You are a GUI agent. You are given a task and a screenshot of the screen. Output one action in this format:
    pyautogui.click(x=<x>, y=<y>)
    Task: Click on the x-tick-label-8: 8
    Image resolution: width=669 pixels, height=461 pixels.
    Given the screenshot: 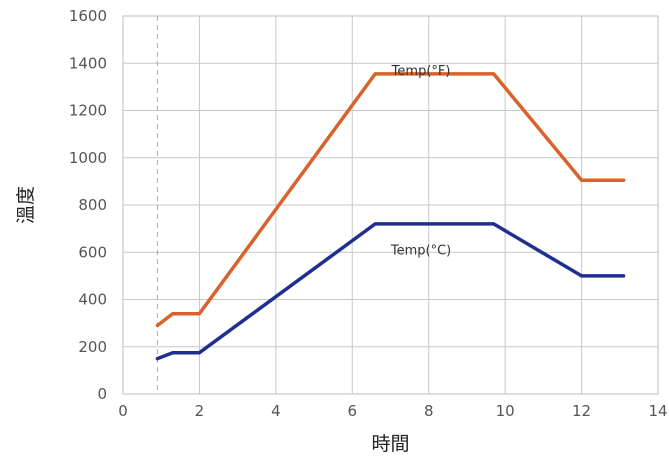 What is the action you would take?
    pyautogui.click(x=429, y=411)
    